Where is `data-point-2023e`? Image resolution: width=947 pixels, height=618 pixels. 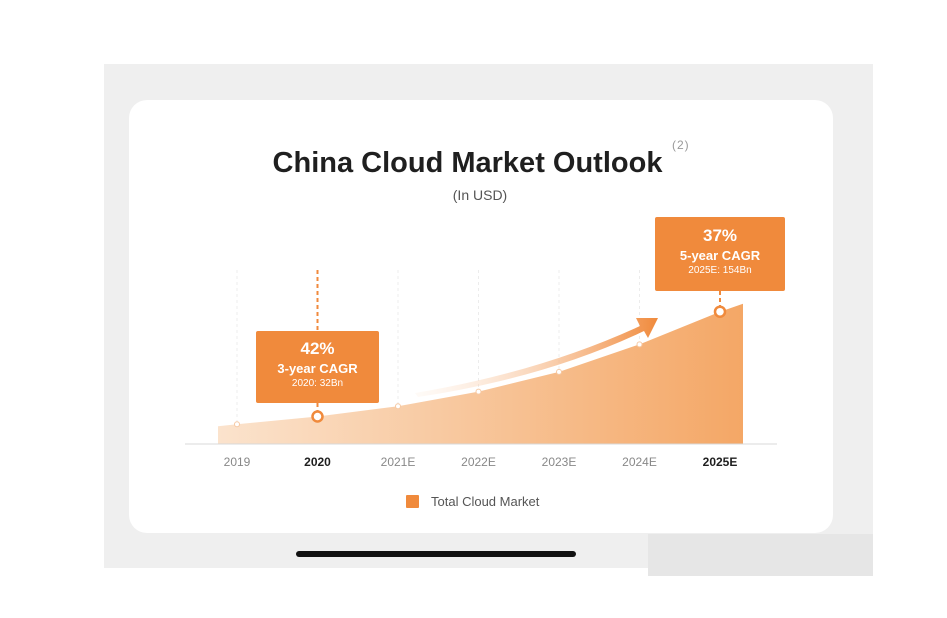 data-point-2023e is located at coordinates (559, 371).